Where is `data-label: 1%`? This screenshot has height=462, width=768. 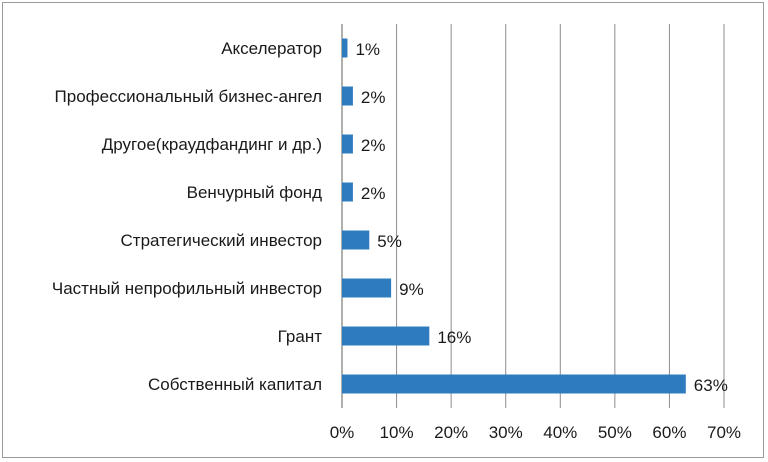 data-label: 1% is located at coordinates (367, 49).